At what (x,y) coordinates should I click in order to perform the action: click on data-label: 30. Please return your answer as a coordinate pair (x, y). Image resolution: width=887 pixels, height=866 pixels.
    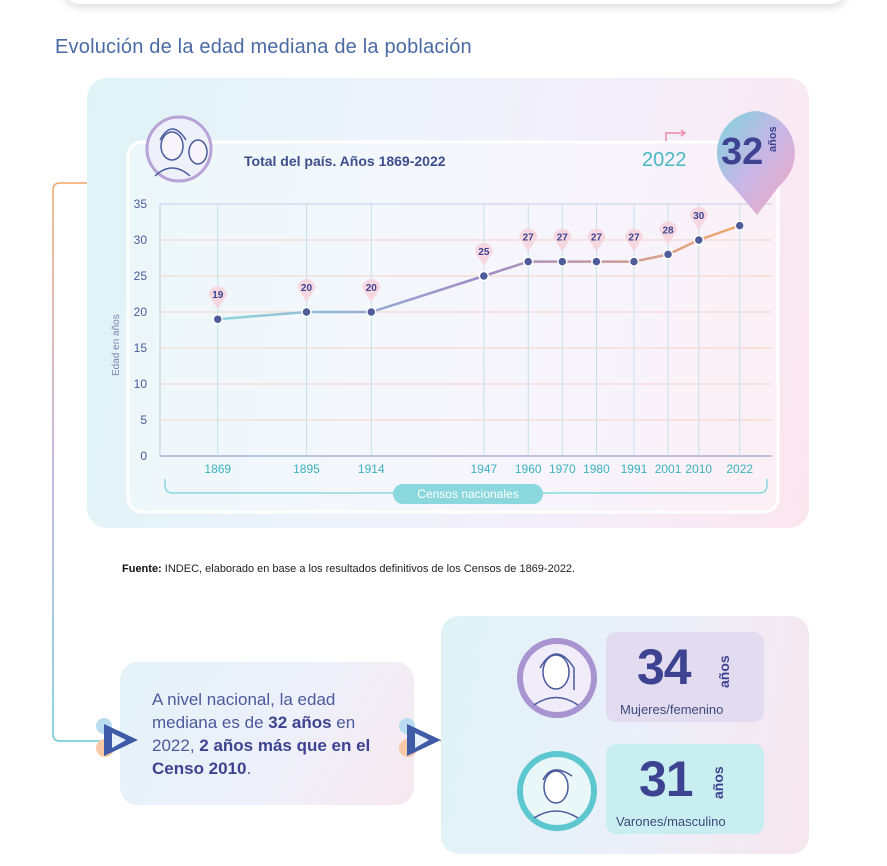
    Looking at the image, I should click on (699, 216).